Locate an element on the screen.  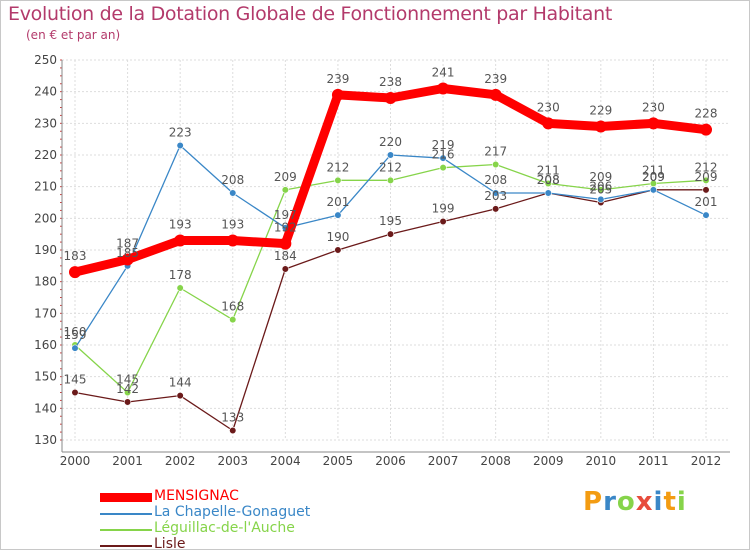
data-label-l-guillac-de-l-auche: 216 is located at coordinates (443, 155).